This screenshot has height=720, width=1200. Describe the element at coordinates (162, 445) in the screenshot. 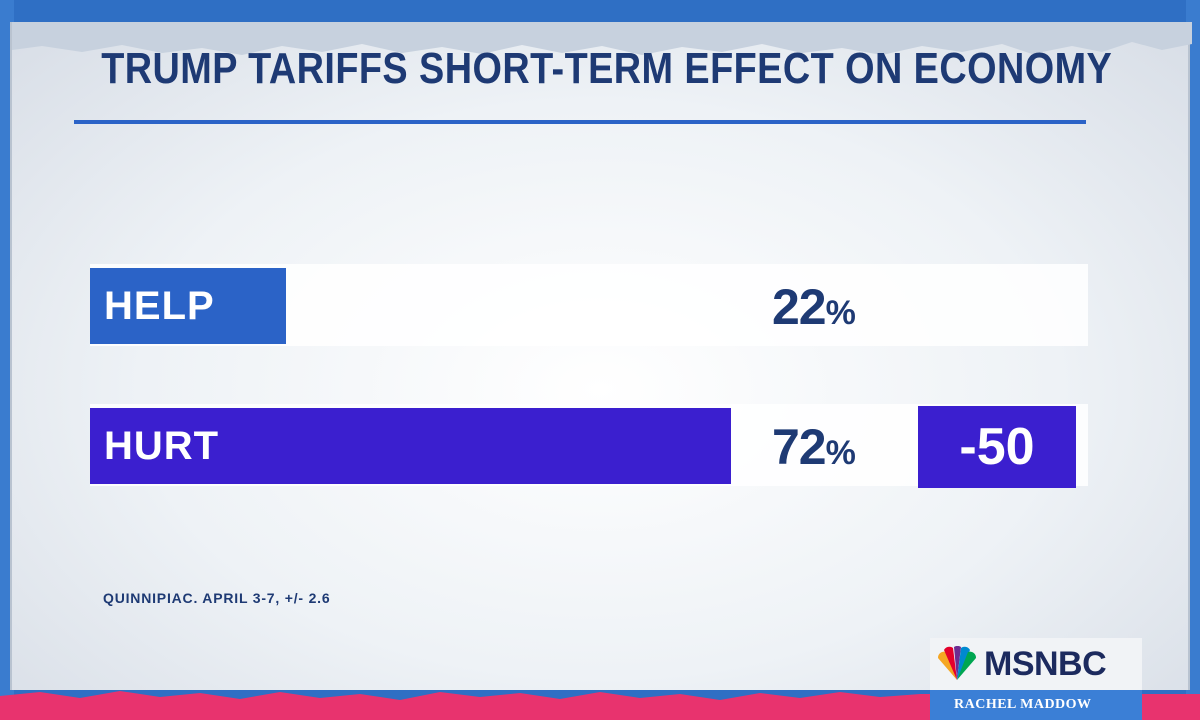

I see `bar-label-hurt: HURT` at that location.